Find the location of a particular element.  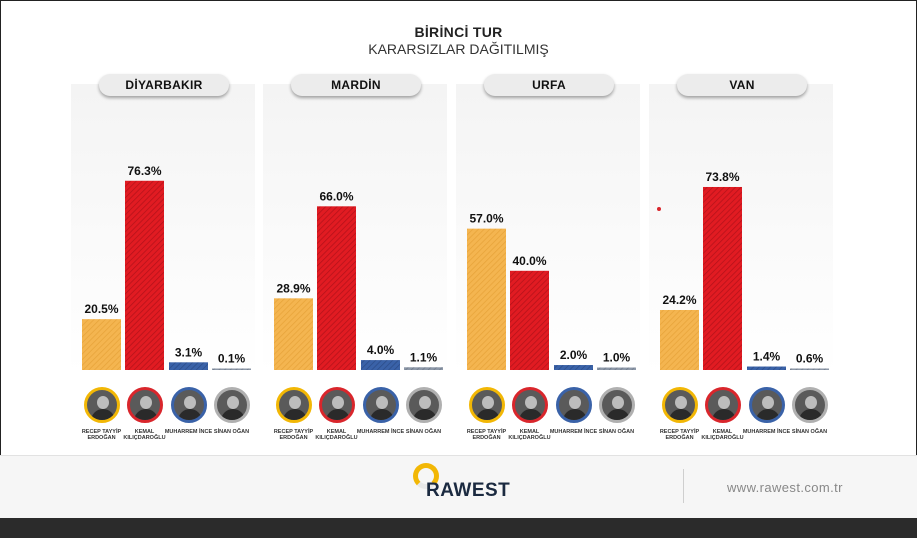

screen-bottom-bar is located at coordinates (458, 528).